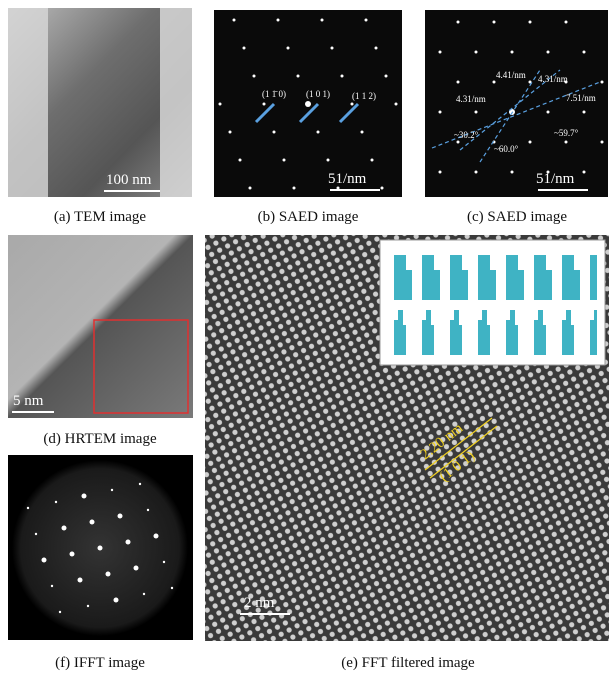  I want to click on d-label: 4.41/nm, so click(511, 75).